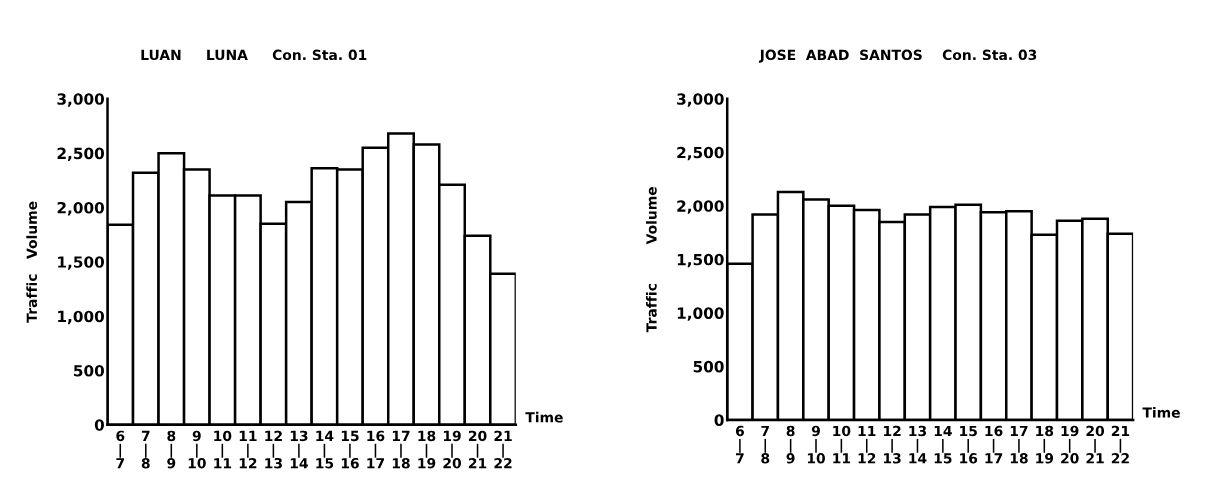 This screenshot has height=494, width=1208. I want to click on chart-title: LUAN LUNA Con. Sta. 01, so click(254, 55).